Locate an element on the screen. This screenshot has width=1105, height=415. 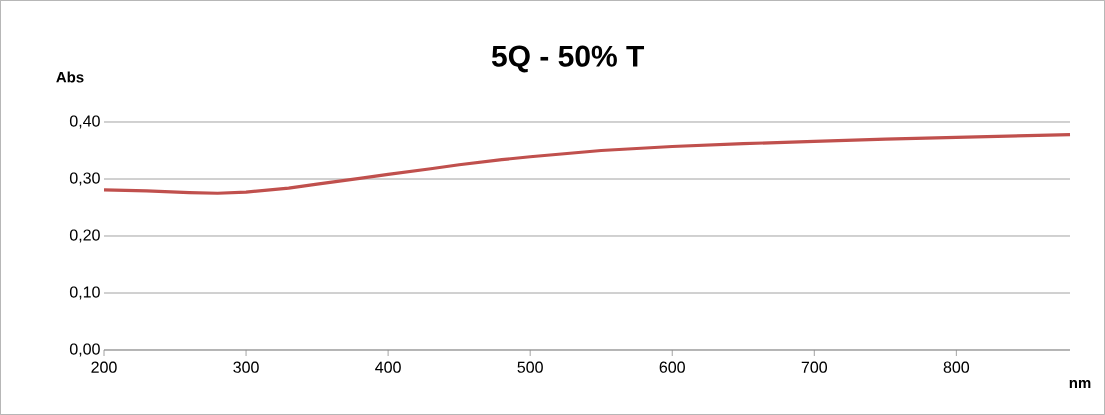
y-axis-title: Abs is located at coordinates (70, 77).